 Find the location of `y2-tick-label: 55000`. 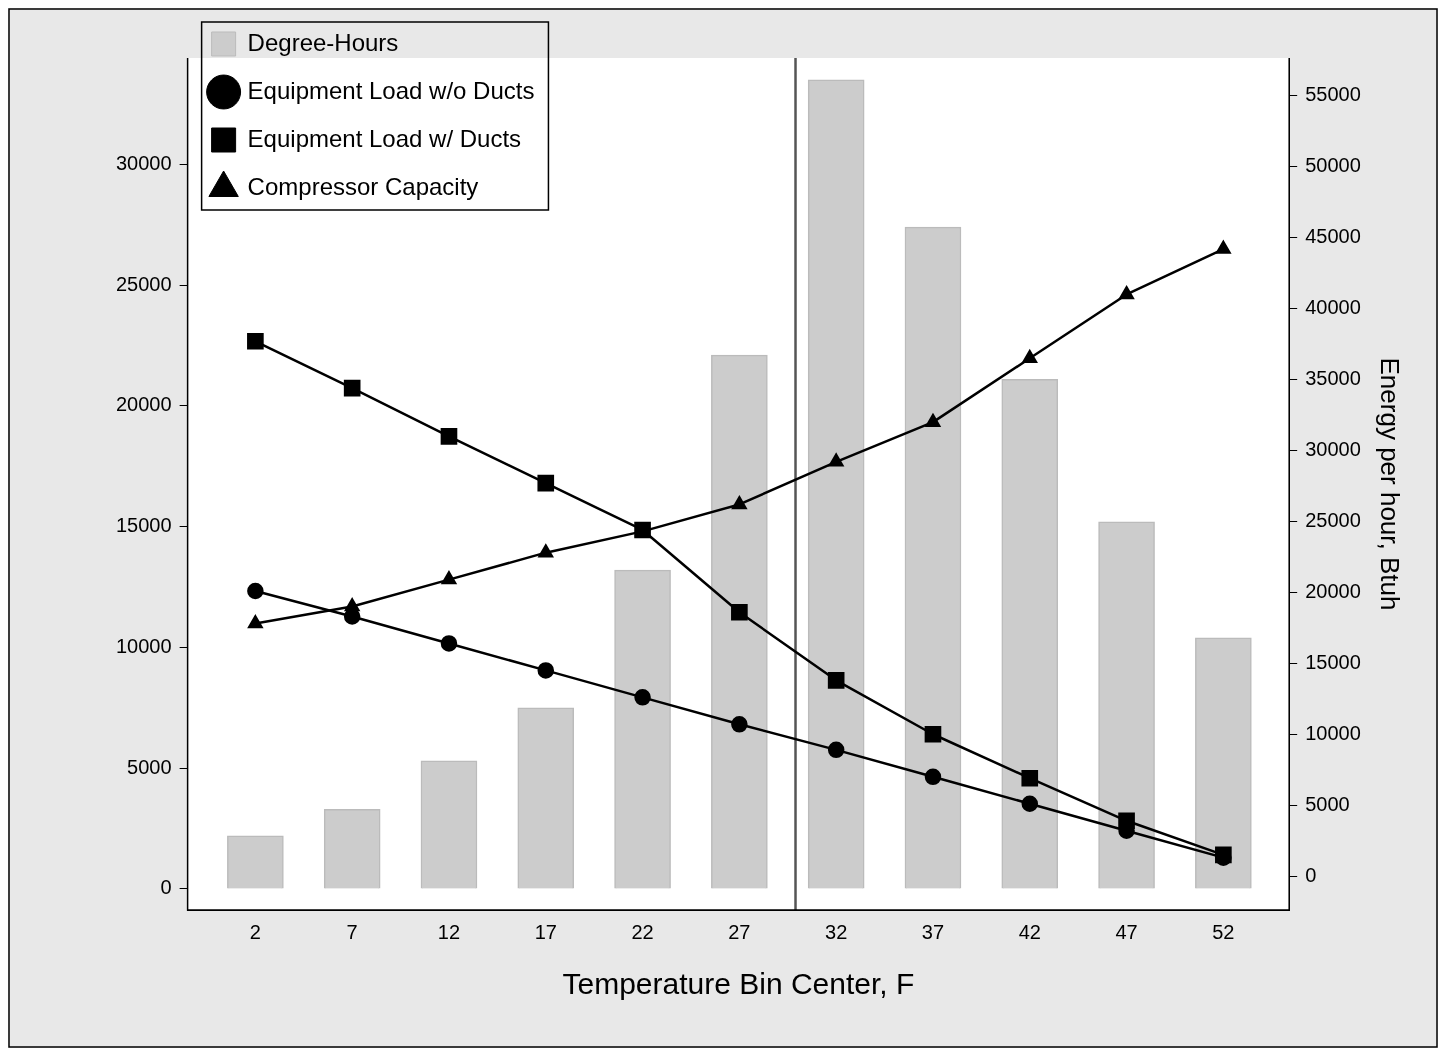

y2-tick-label: 55000 is located at coordinates (1333, 94).